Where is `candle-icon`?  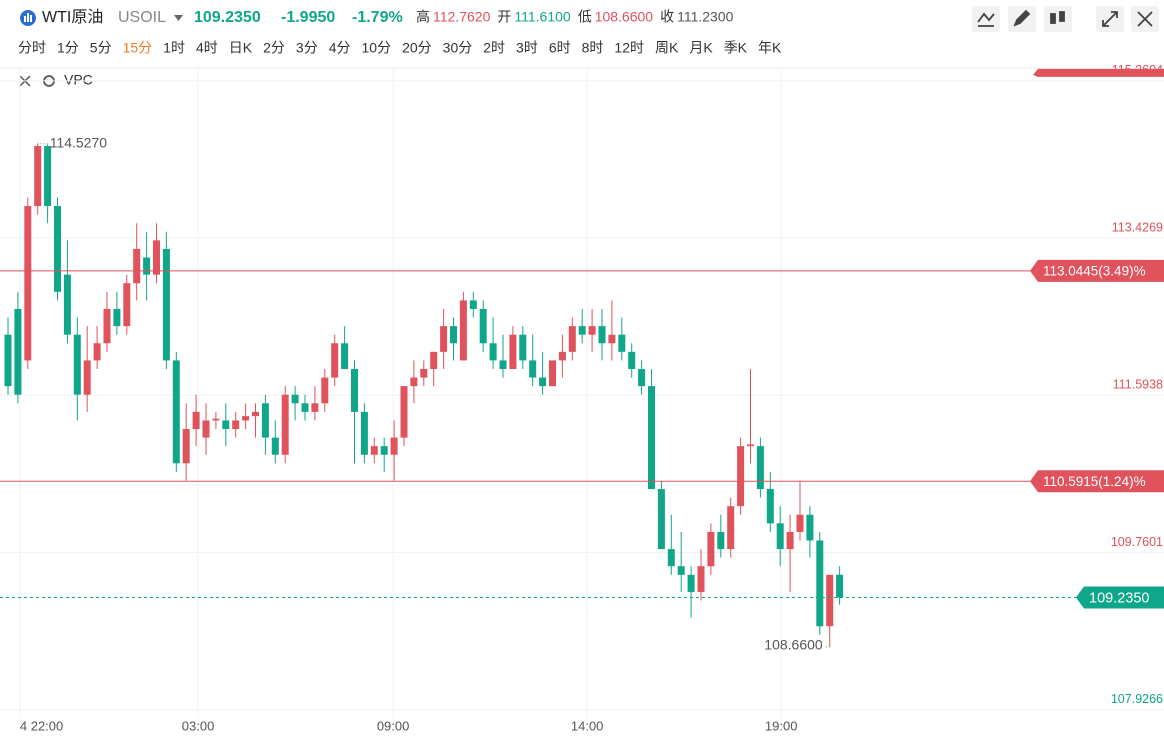 candle-icon is located at coordinates (1053, 18).